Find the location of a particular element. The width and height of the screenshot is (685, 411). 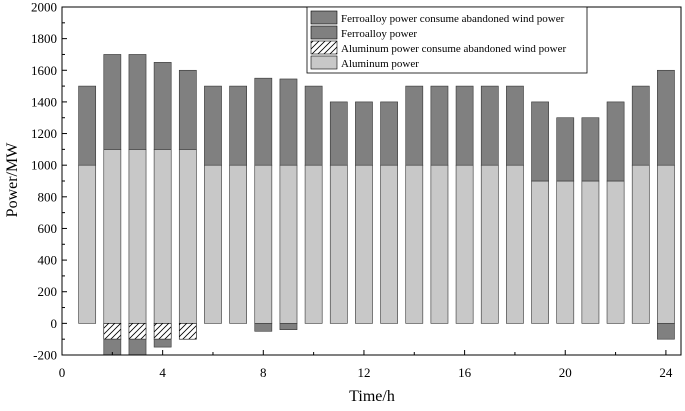

bar-ferroalloy-power-h14 is located at coordinates (414, 125).